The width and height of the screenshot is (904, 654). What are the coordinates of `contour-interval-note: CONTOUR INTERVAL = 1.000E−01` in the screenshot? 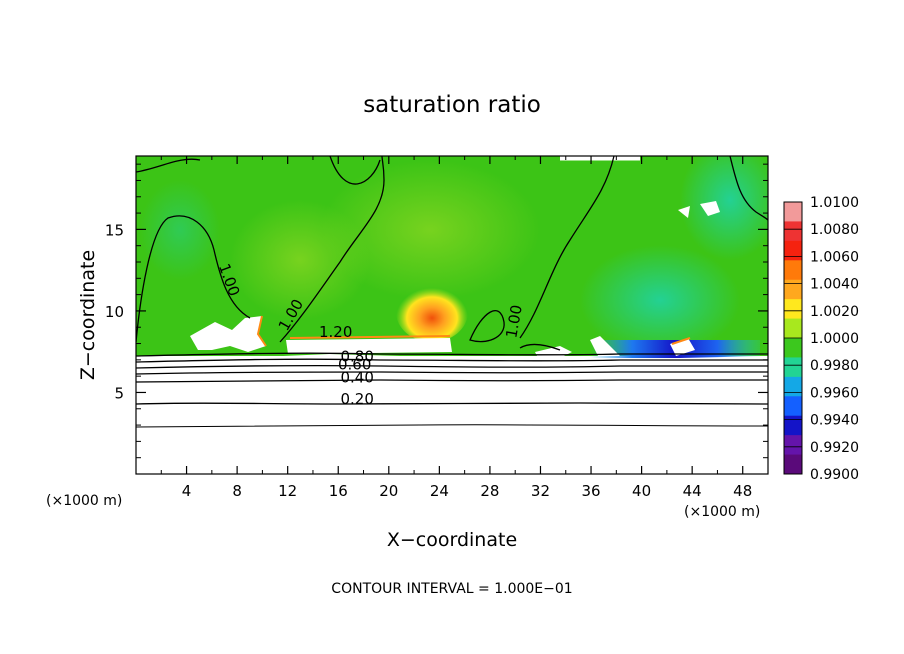 It's located at (451, 589).